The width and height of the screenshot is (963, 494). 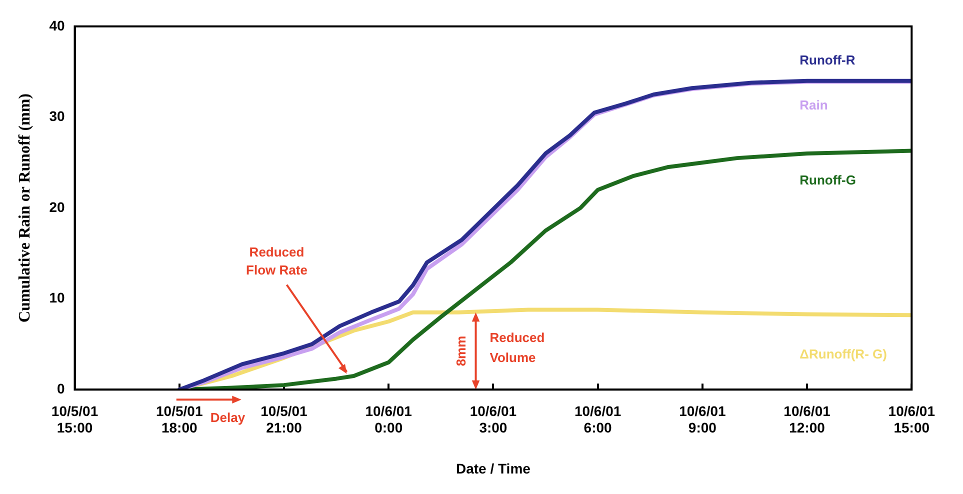 What do you see at coordinates (493, 468) in the screenshot?
I see `x-axis-title: Date / Time` at bounding box center [493, 468].